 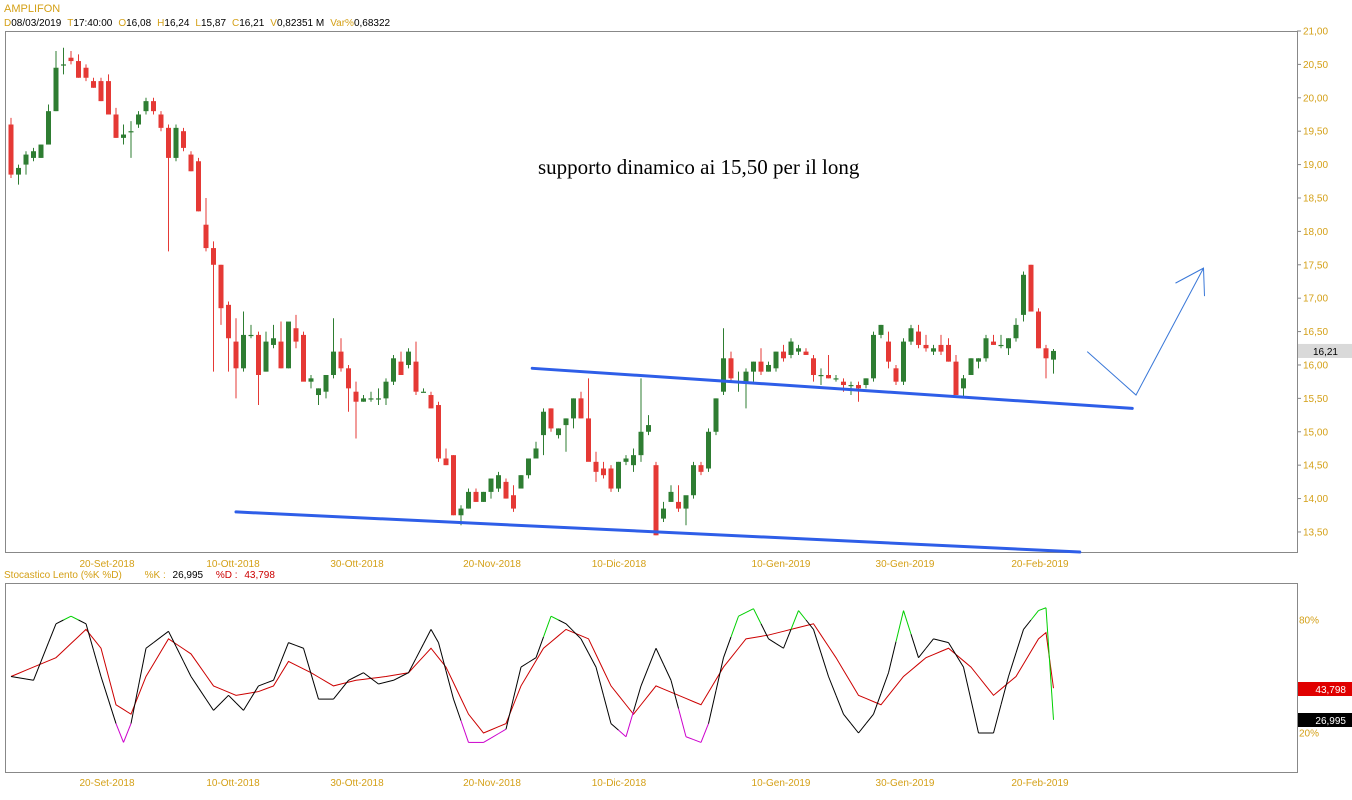 I want to click on price-tick-label: 14,50, so click(x=1315, y=466).